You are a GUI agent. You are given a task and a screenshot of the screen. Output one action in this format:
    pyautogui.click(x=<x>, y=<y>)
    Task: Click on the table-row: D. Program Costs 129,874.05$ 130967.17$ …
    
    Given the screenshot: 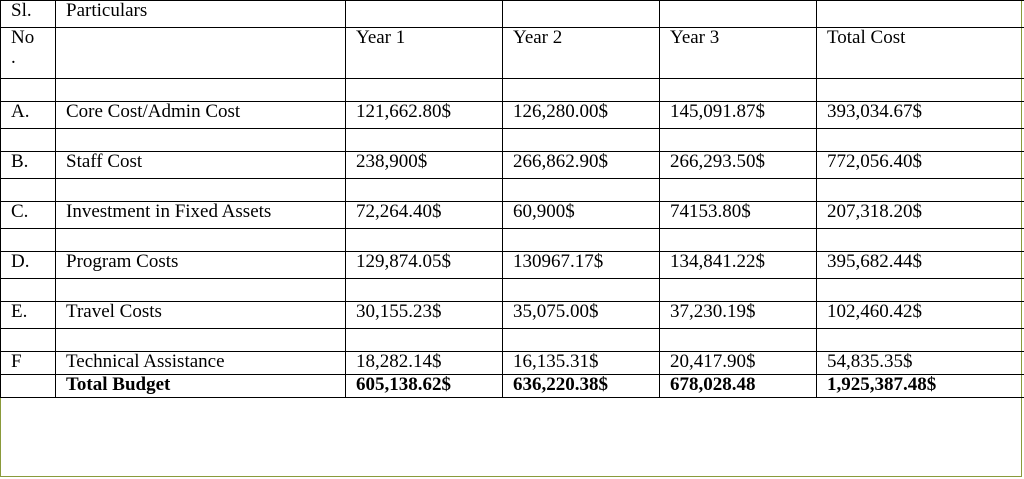 What is the action you would take?
    pyautogui.click(x=512, y=265)
    